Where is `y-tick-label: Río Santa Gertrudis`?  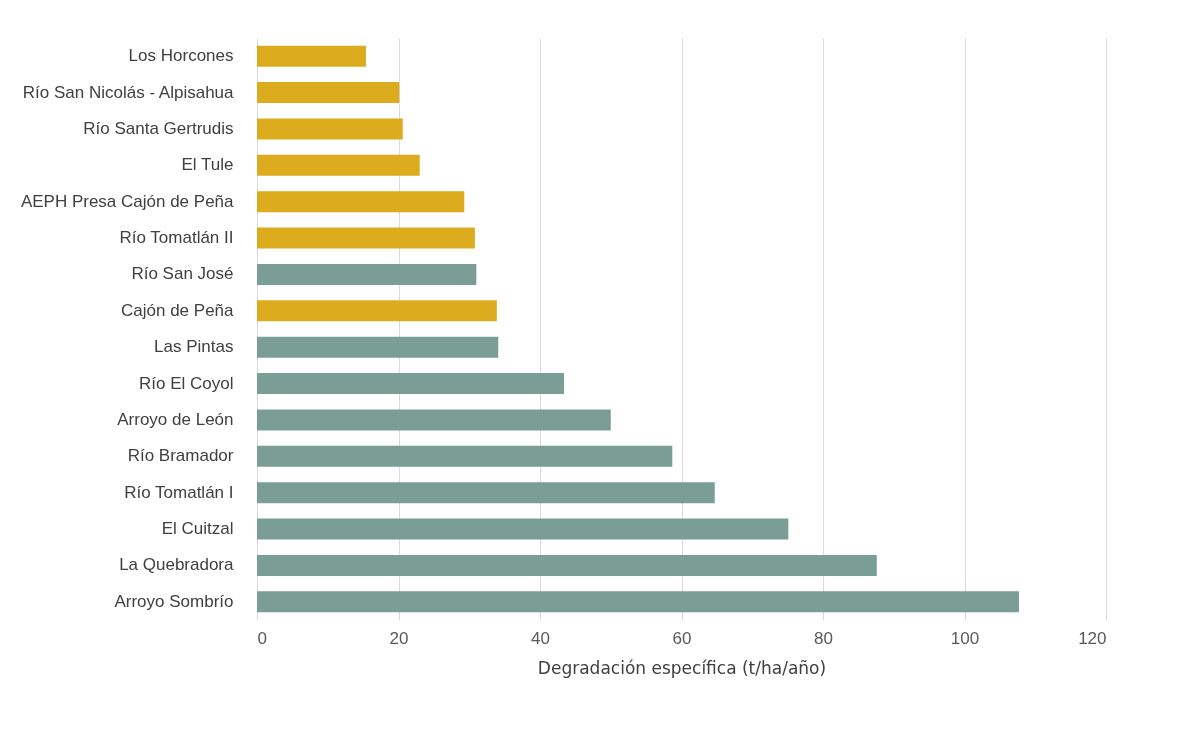 y-tick-label: Río Santa Gertrudis is located at coordinates (158, 128).